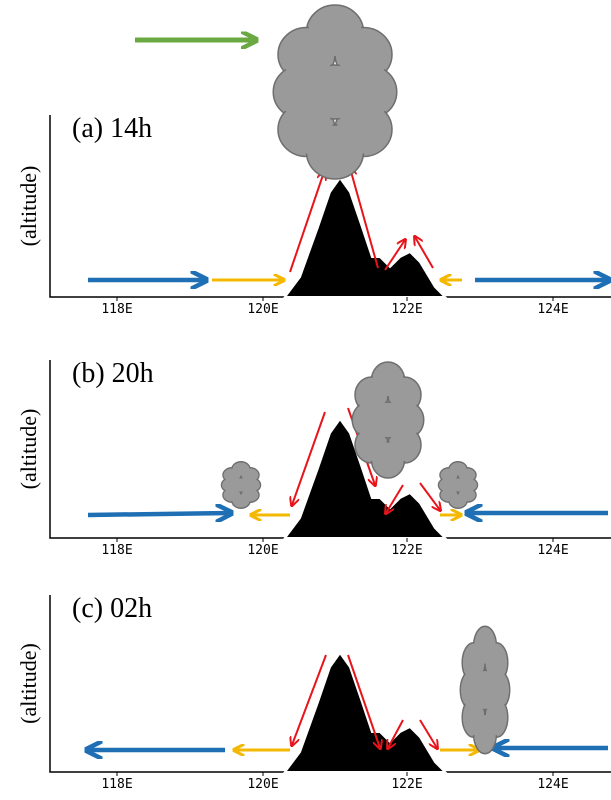 The width and height of the screenshot is (611, 800). What do you see at coordinates (112, 128) in the screenshot?
I see `panel-label: (a) 14h` at bounding box center [112, 128].